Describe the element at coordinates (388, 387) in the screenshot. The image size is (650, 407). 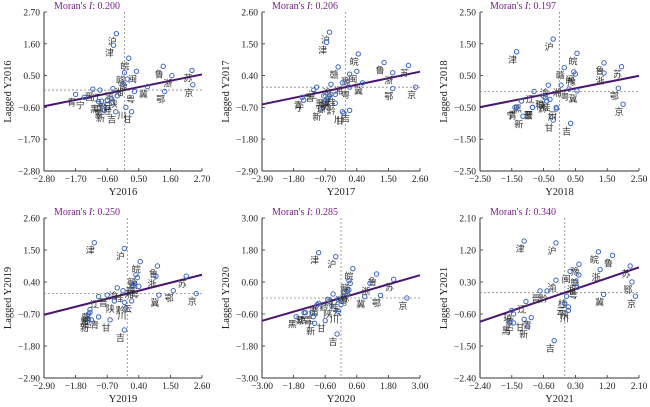
I see `x-tick-label: 1.80` at that location.